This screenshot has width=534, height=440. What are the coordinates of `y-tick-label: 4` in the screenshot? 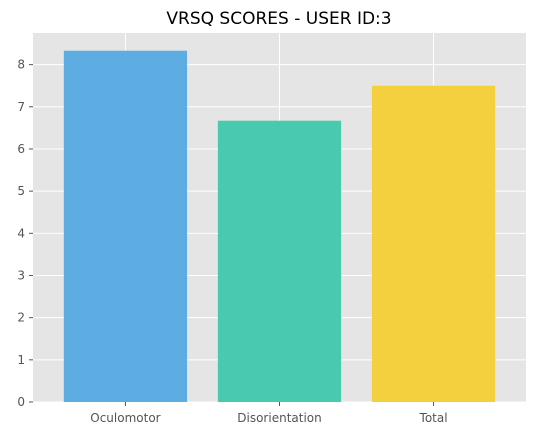 It's located at (21, 233).